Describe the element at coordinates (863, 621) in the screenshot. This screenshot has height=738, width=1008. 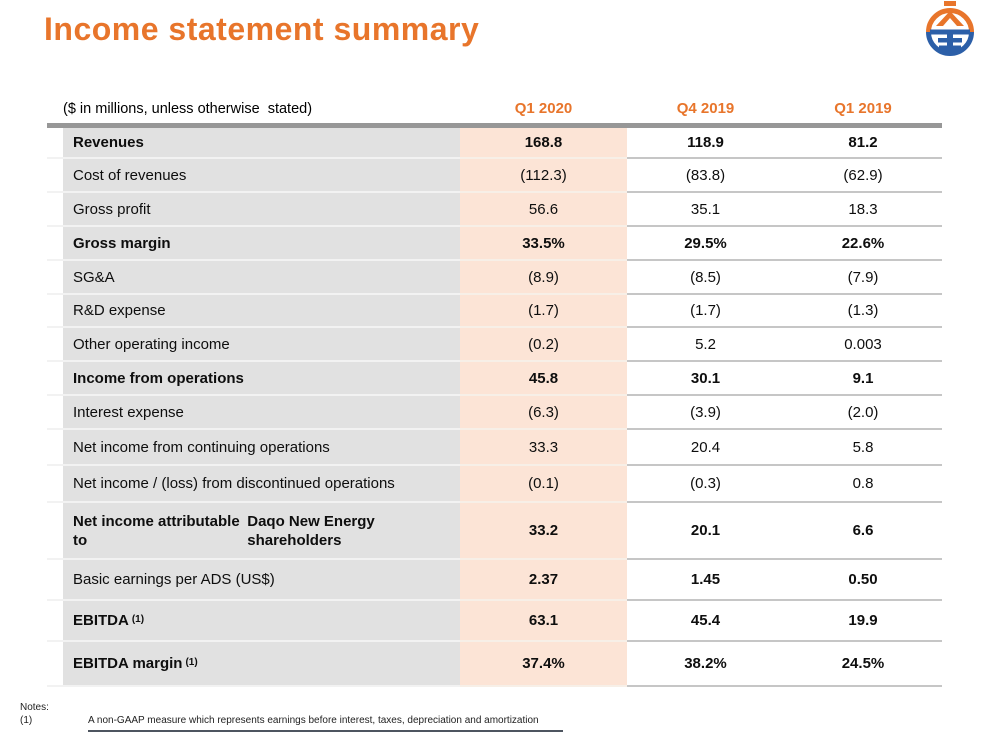
I see `cell-q1-2019: 19.9` at that location.